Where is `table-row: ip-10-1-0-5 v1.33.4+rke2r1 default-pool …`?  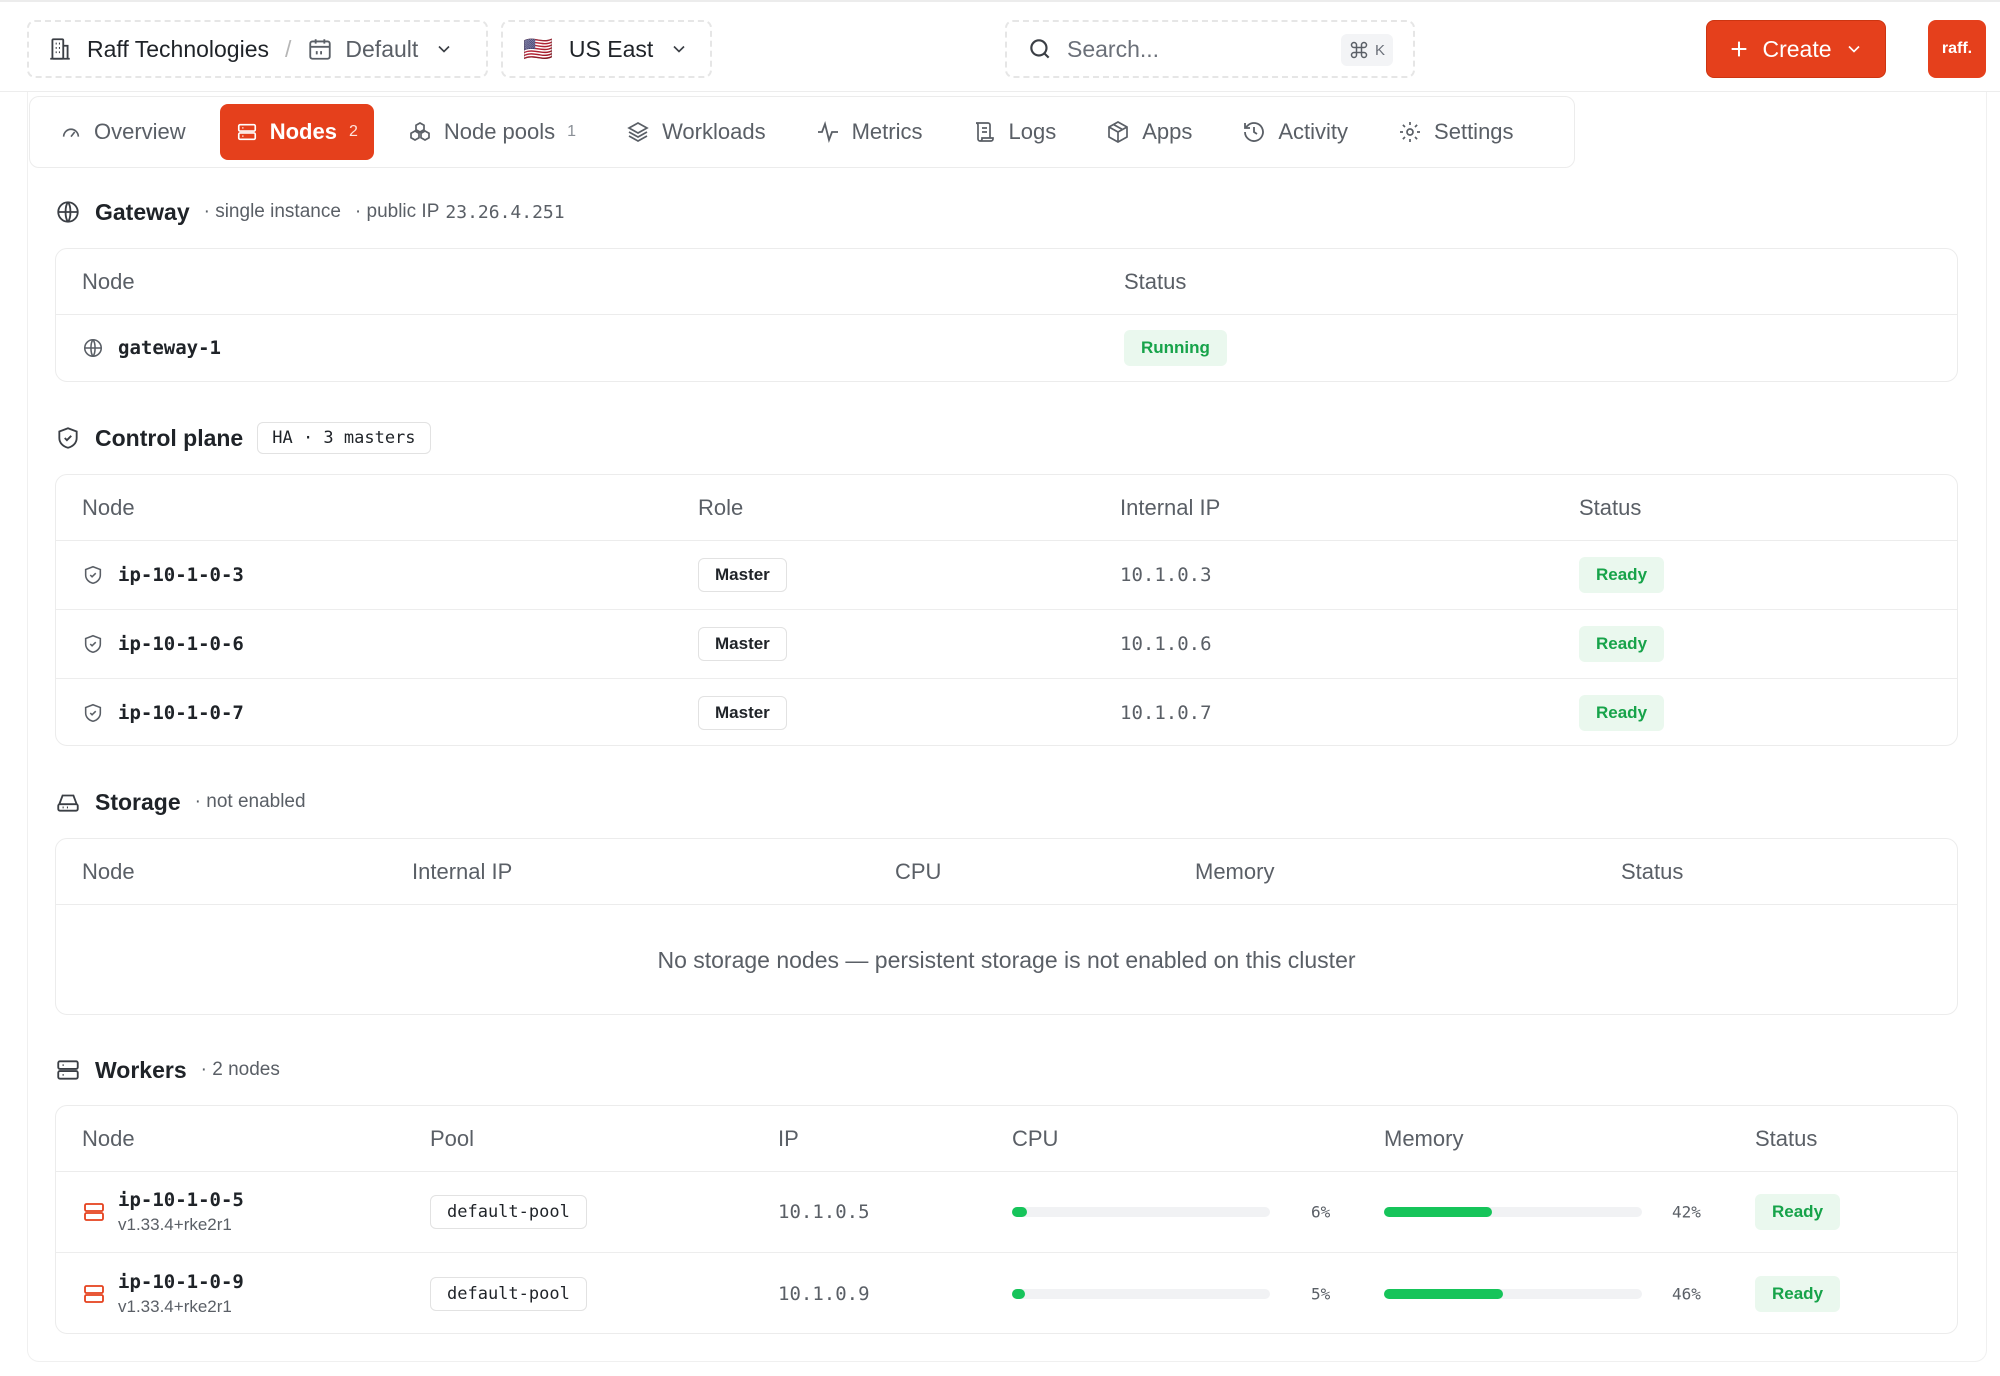 table-row: ip-10-1-0-5 v1.33.4+rke2r1 default-pool … is located at coordinates (1006, 1212).